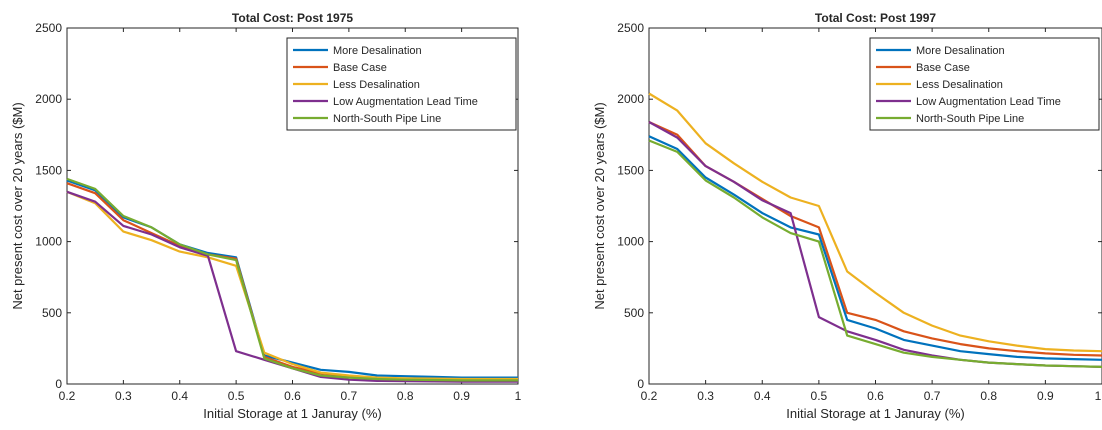  Describe the element at coordinates (875, 18) in the screenshot. I see `chart-title: Total Cost: Post 1997` at that location.